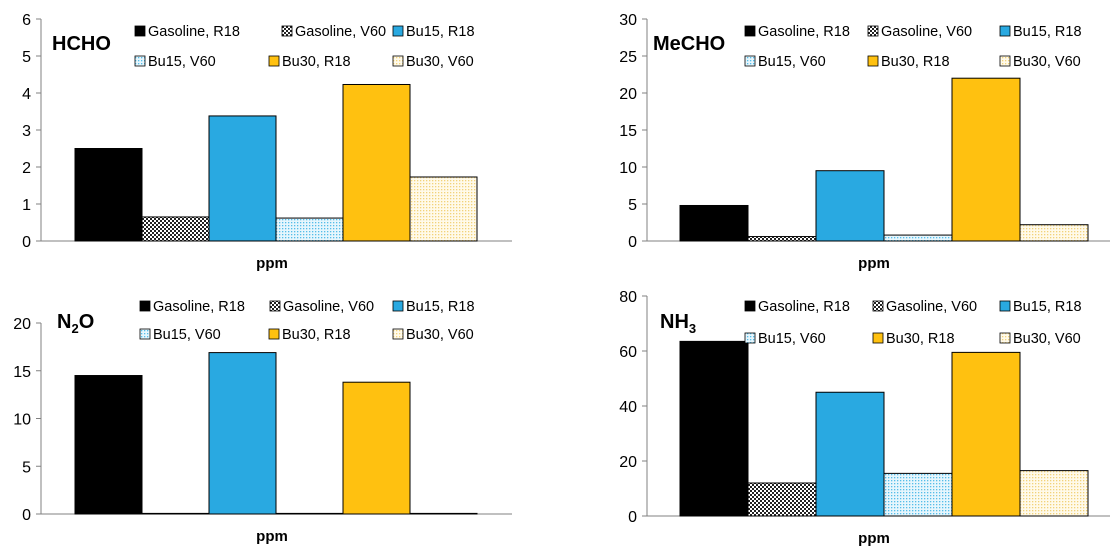 Image resolution: width=1112 pixels, height=552 pixels. Describe the element at coordinates (26, 131) in the screenshot. I see `y-tick-label: 3` at that location.